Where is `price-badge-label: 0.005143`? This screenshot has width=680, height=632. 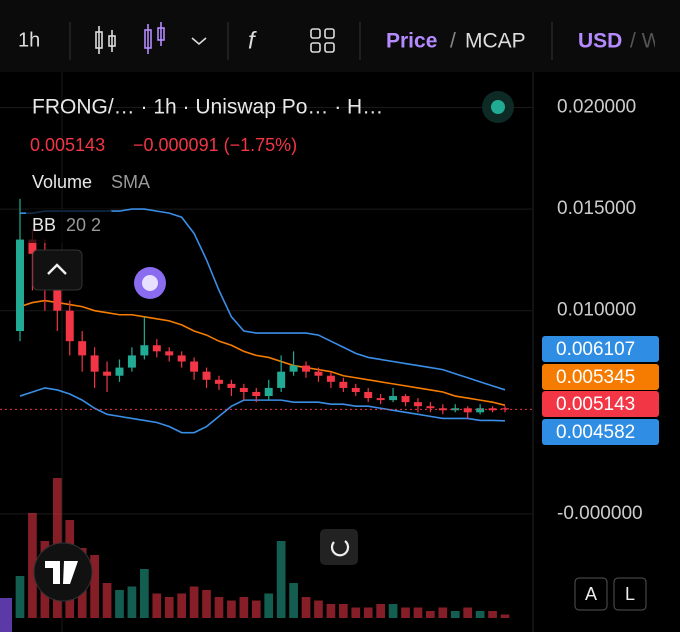 price-badge-label: 0.005143 is located at coordinates (595, 404).